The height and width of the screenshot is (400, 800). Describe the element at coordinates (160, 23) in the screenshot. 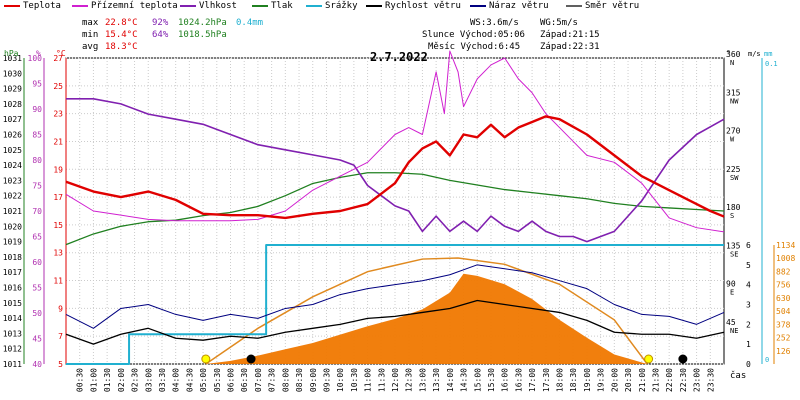

I see `stat-max-hum: 92%` at that location.